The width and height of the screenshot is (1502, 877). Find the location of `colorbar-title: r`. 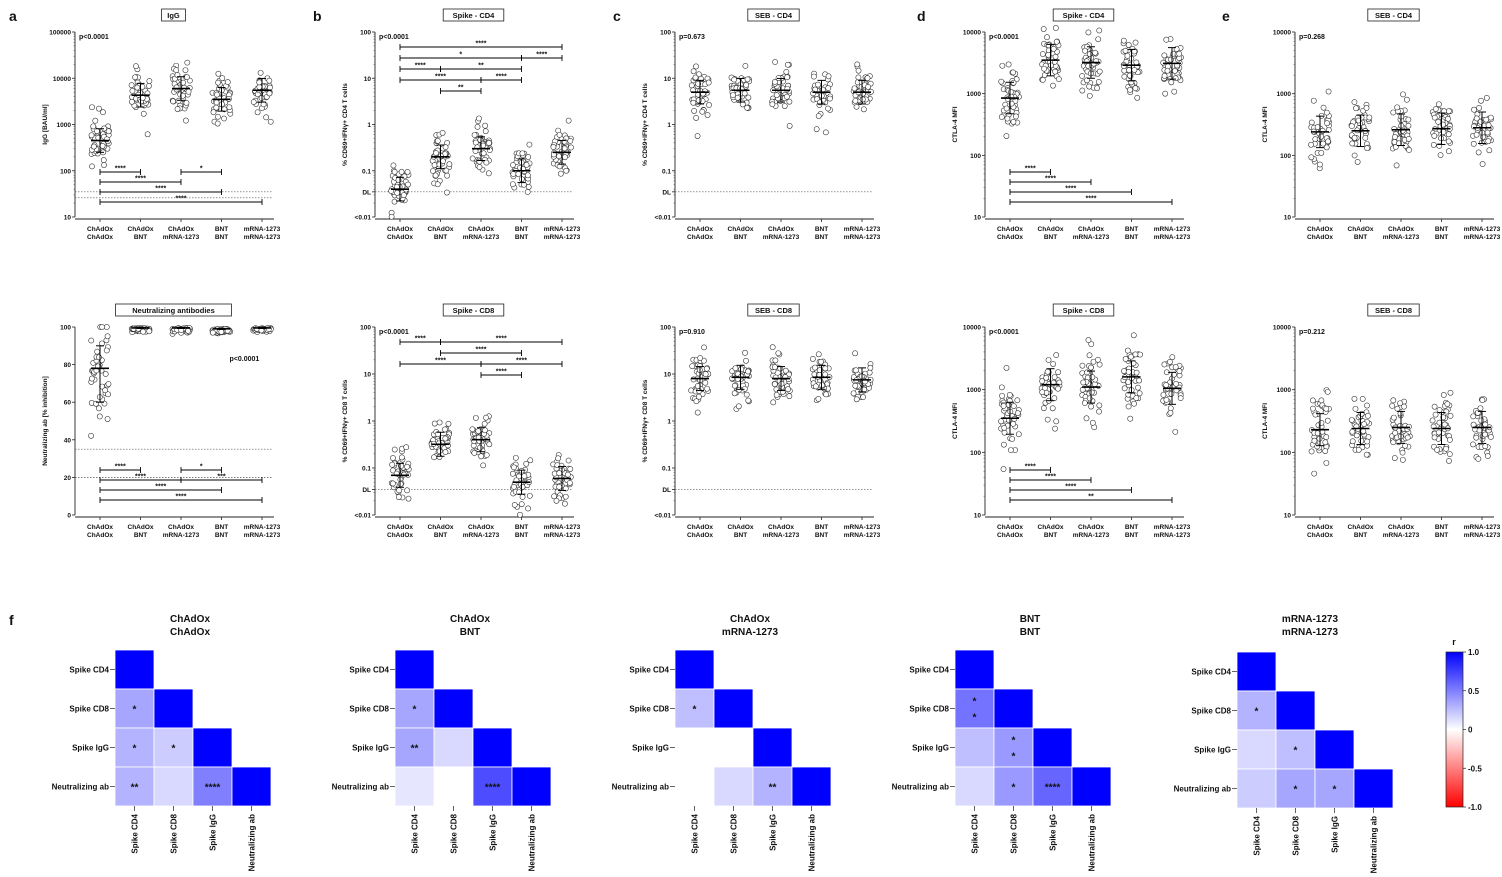

colorbar-title: r is located at coordinates (1454, 642).